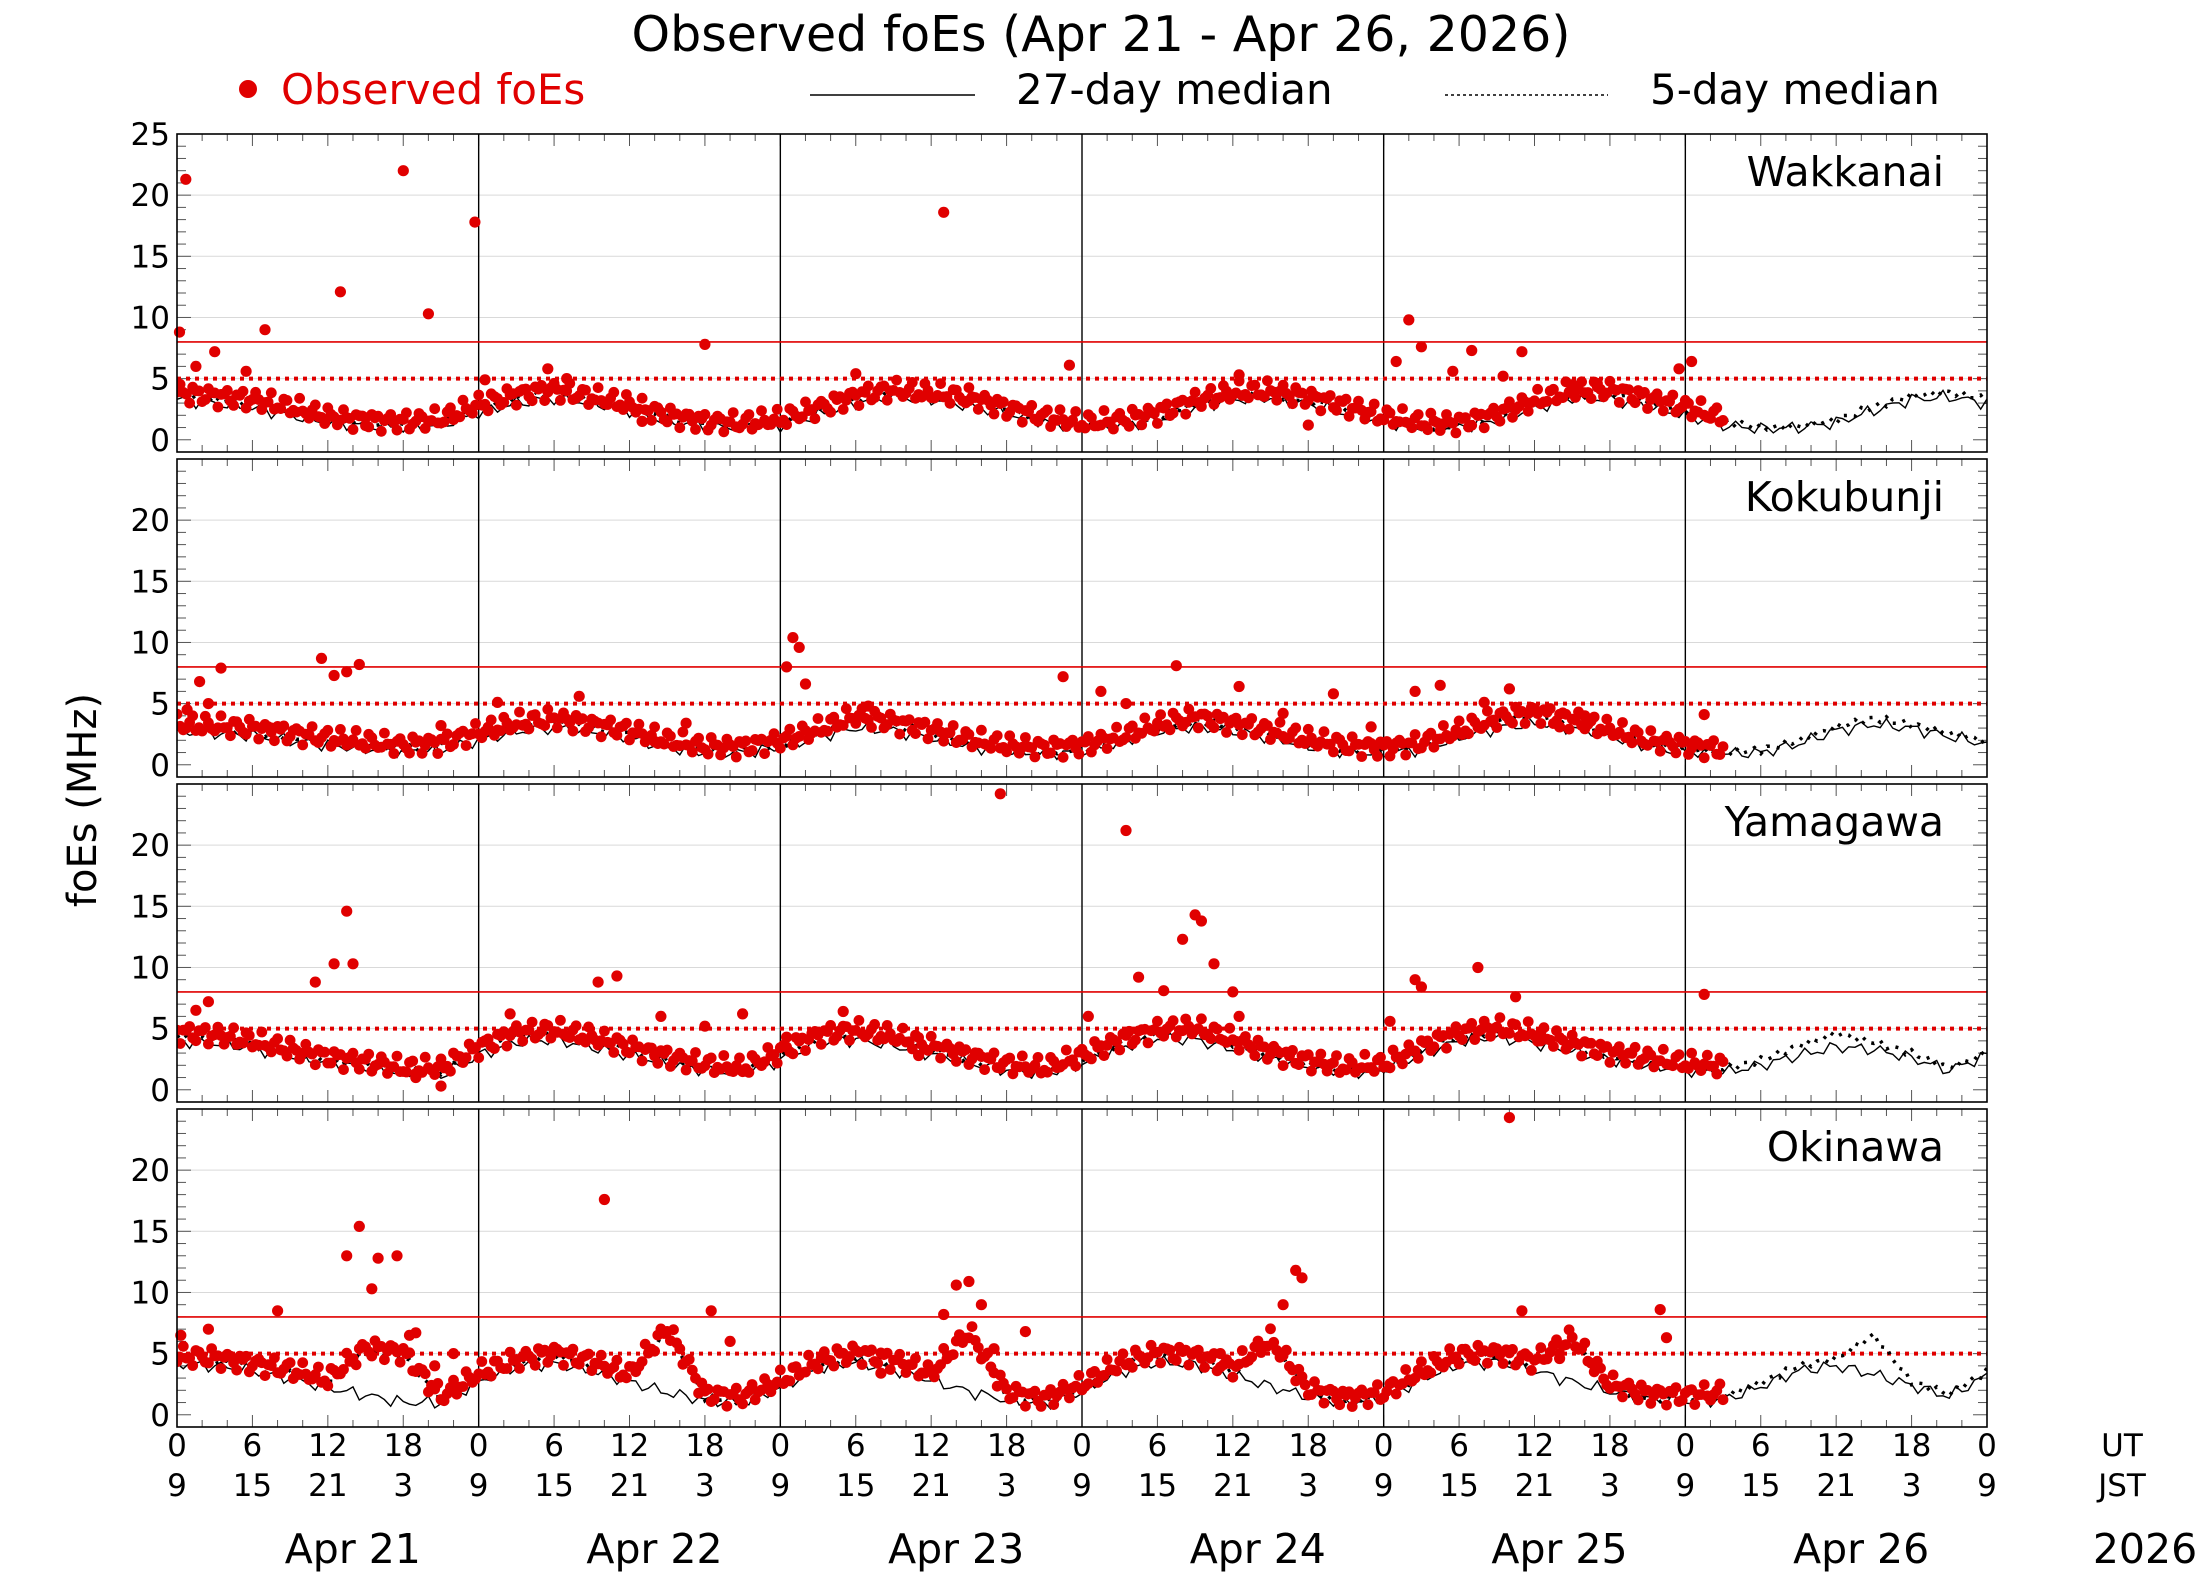 The height and width of the screenshot is (1572, 2203). What do you see at coordinates (433, 89) in the screenshot?
I see `legend-observed-label: Observed foEs` at bounding box center [433, 89].